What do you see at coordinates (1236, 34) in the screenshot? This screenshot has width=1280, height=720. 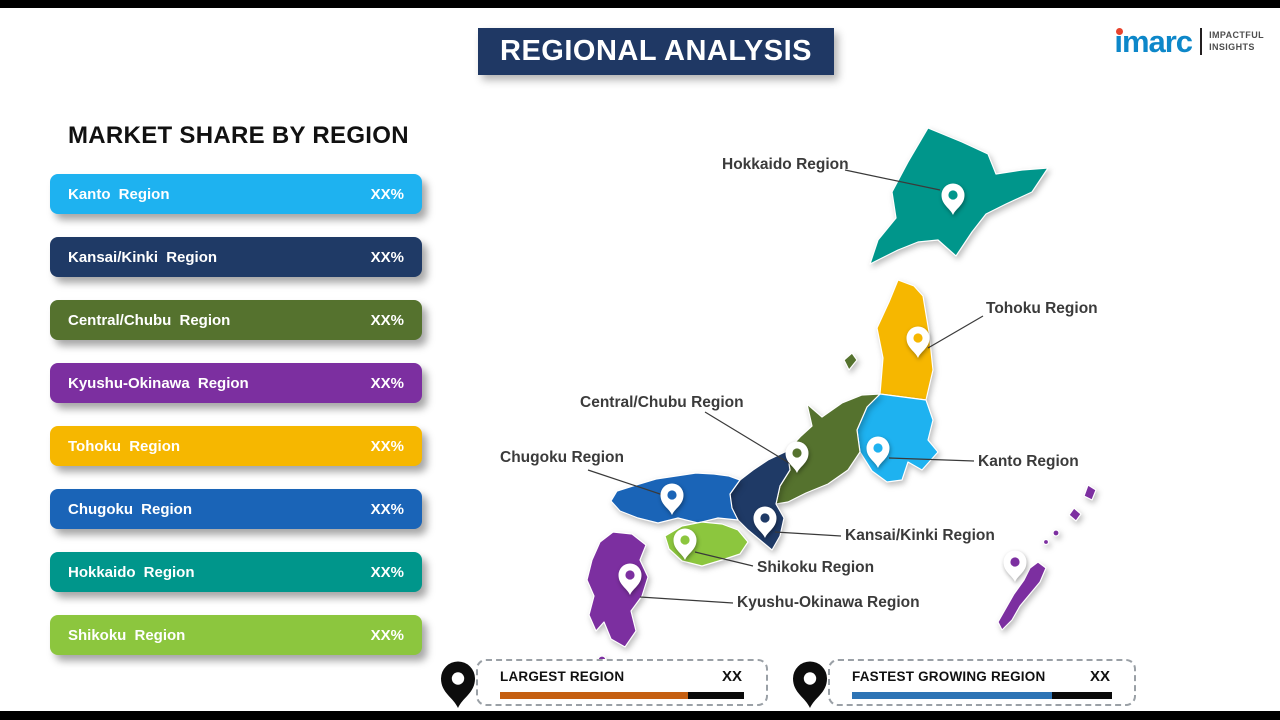 I see `logo-tagline-top: IMPACTFUL` at bounding box center [1236, 34].